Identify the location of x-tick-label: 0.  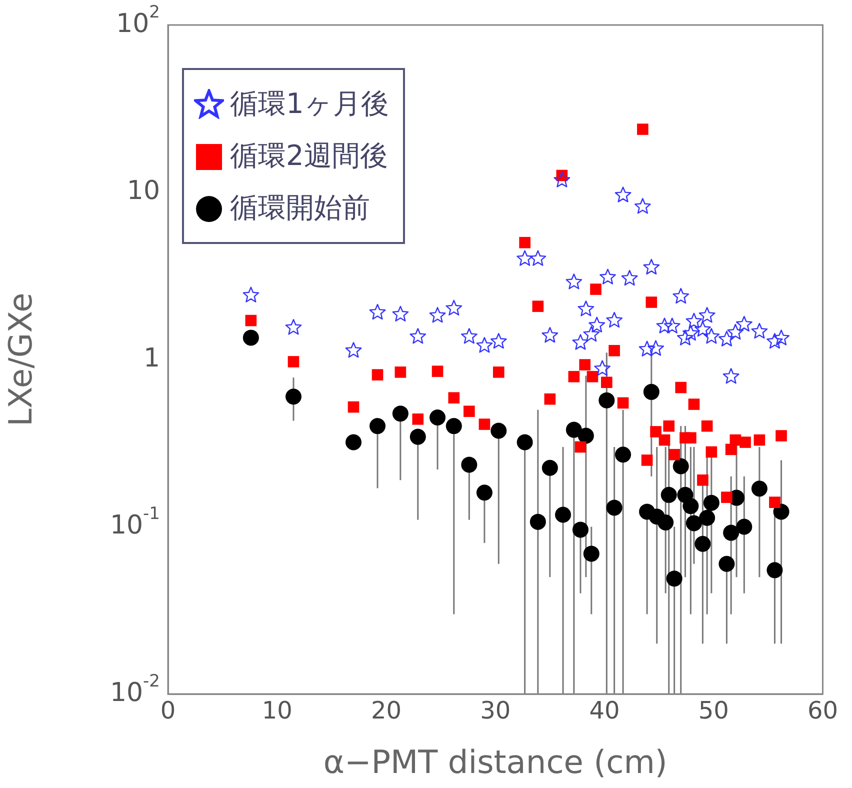
(168, 710).